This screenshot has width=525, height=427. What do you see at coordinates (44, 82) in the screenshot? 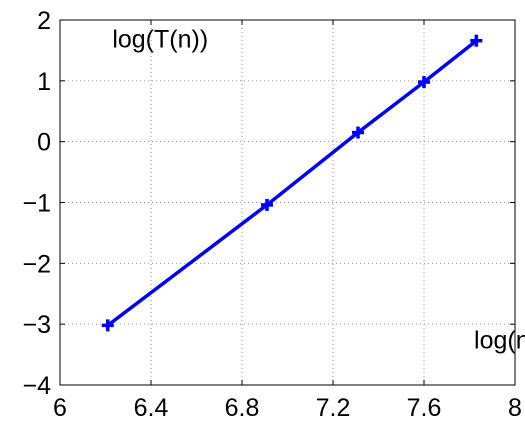
I see `y-tick-label: 1` at bounding box center [44, 82].